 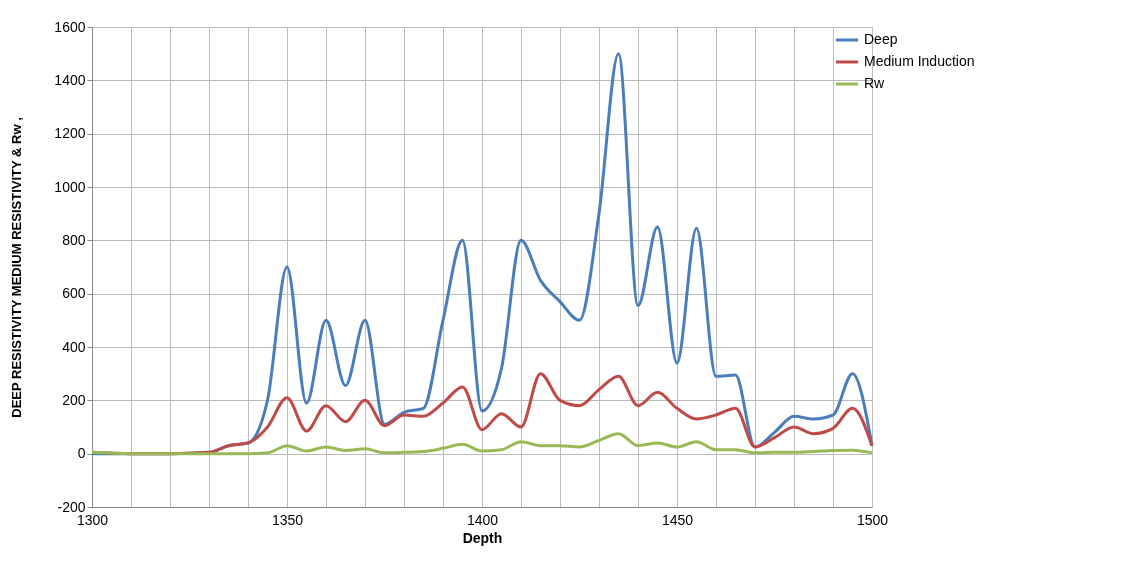 I want to click on y-tick-label: 1200, so click(x=70, y=133).